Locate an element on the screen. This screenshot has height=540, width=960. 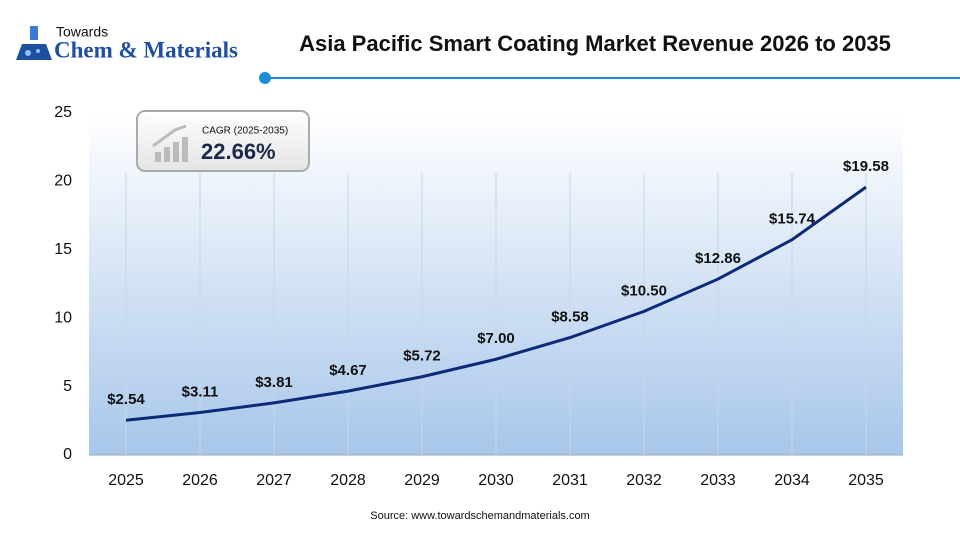
value-label: $8.58 is located at coordinates (570, 317).